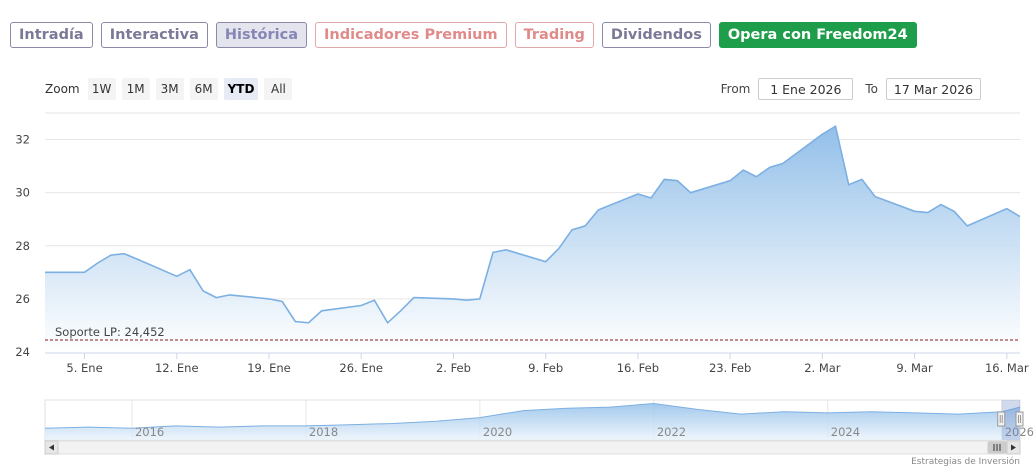 Image resolution: width=1036 pixels, height=476 pixels. Describe the element at coordinates (656, 35) in the screenshot. I see `tab-dividendos: Dividendos` at that location.